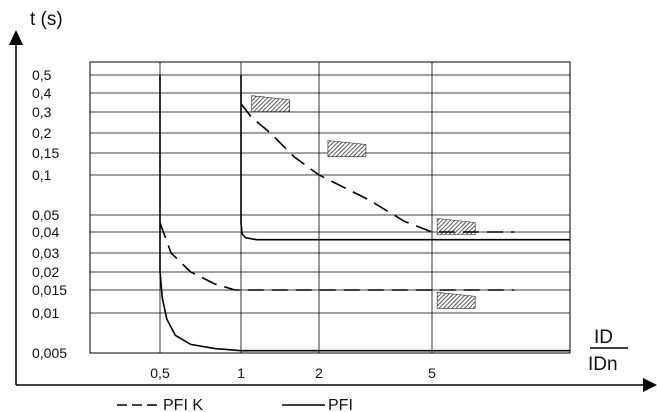 The width and height of the screenshot is (657, 412). What do you see at coordinates (49, 290) in the screenshot?
I see `y-tick-label: 0,015` at bounding box center [49, 290].